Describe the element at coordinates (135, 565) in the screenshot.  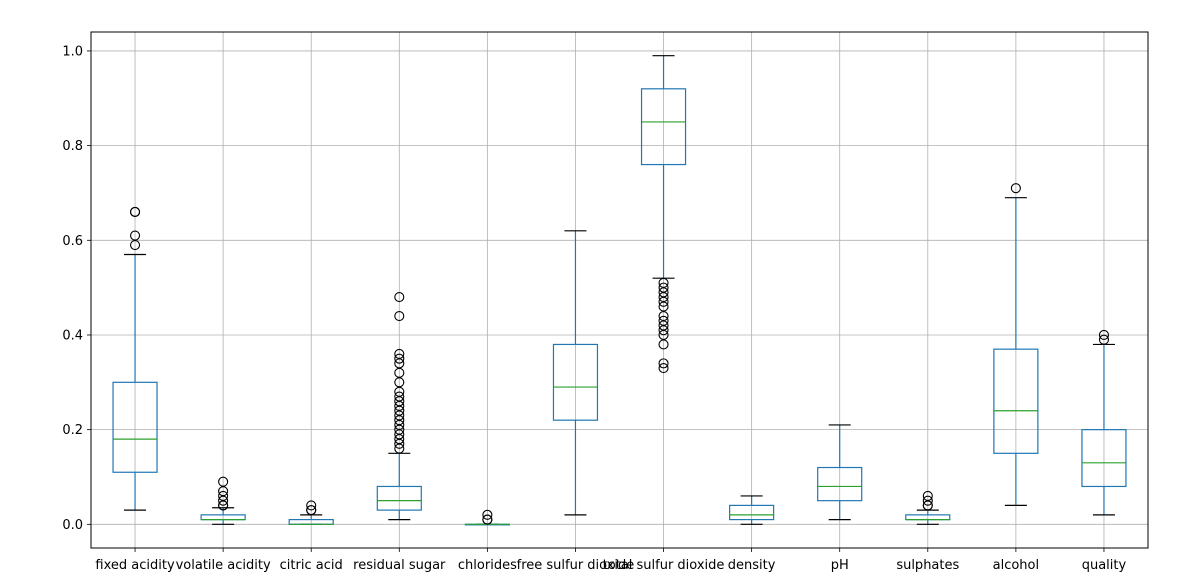
I see `x-tick-label: fixed acidity` at that location.